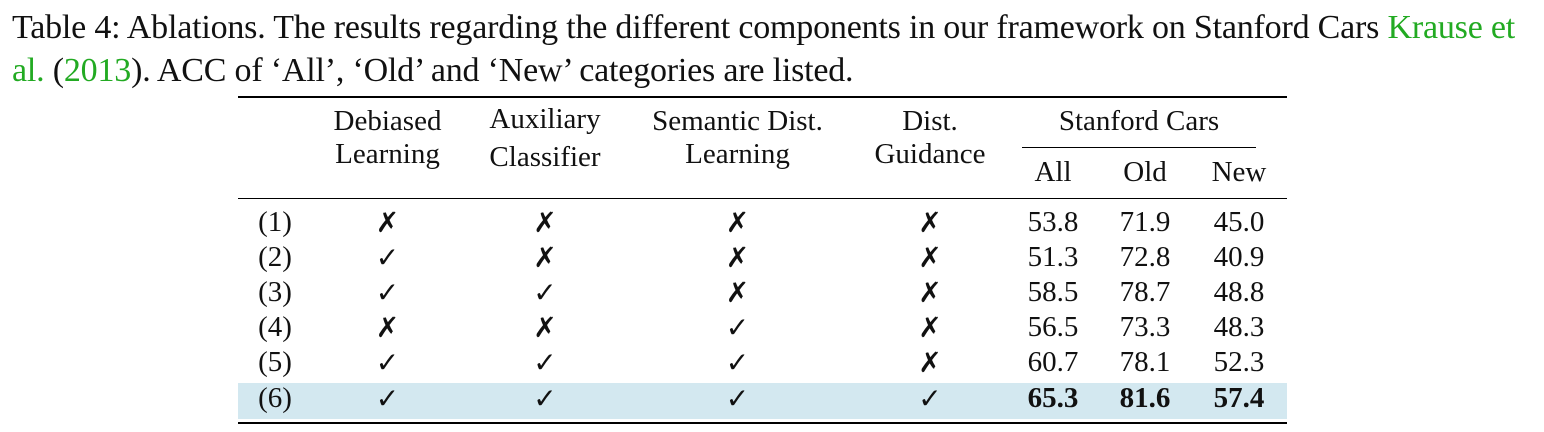 This screenshot has height=432, width=1544. What do you see at coordinates (1053, 398) in the screenshot?
I see `value-all: 65.3` at bounding box center [1053, 398].